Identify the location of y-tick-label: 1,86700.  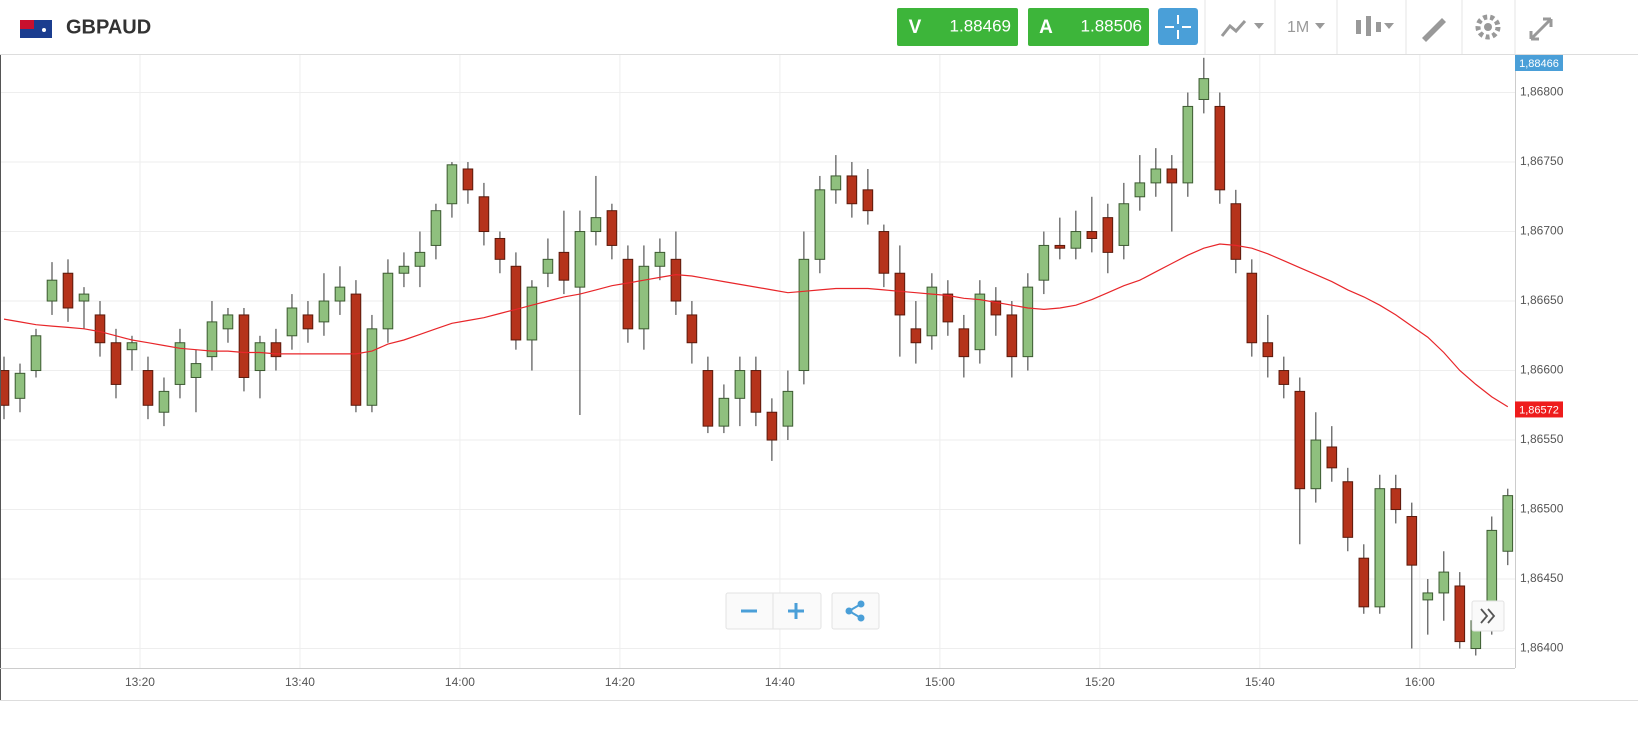
(1542, 231).